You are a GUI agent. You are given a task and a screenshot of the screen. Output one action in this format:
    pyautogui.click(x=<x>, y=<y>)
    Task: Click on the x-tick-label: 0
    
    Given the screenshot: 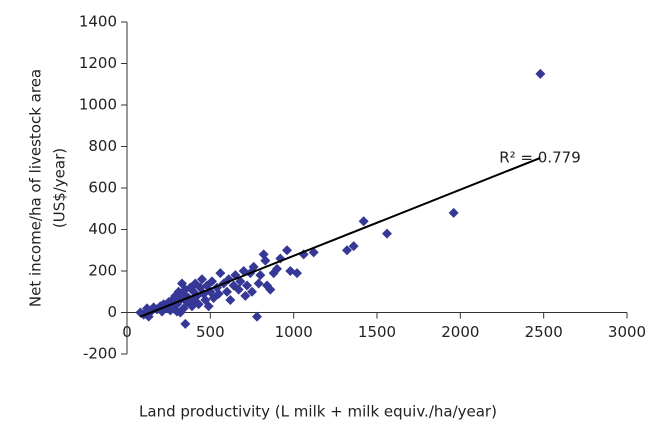 What is the action you would take?
    pyautogui.click(x=127, y=332)
    